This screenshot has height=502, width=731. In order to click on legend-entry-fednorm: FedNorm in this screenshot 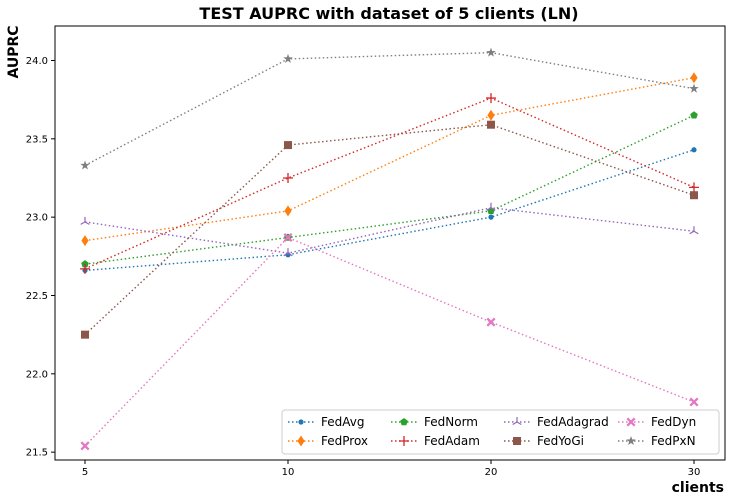, I will do `click(434, 422)`.